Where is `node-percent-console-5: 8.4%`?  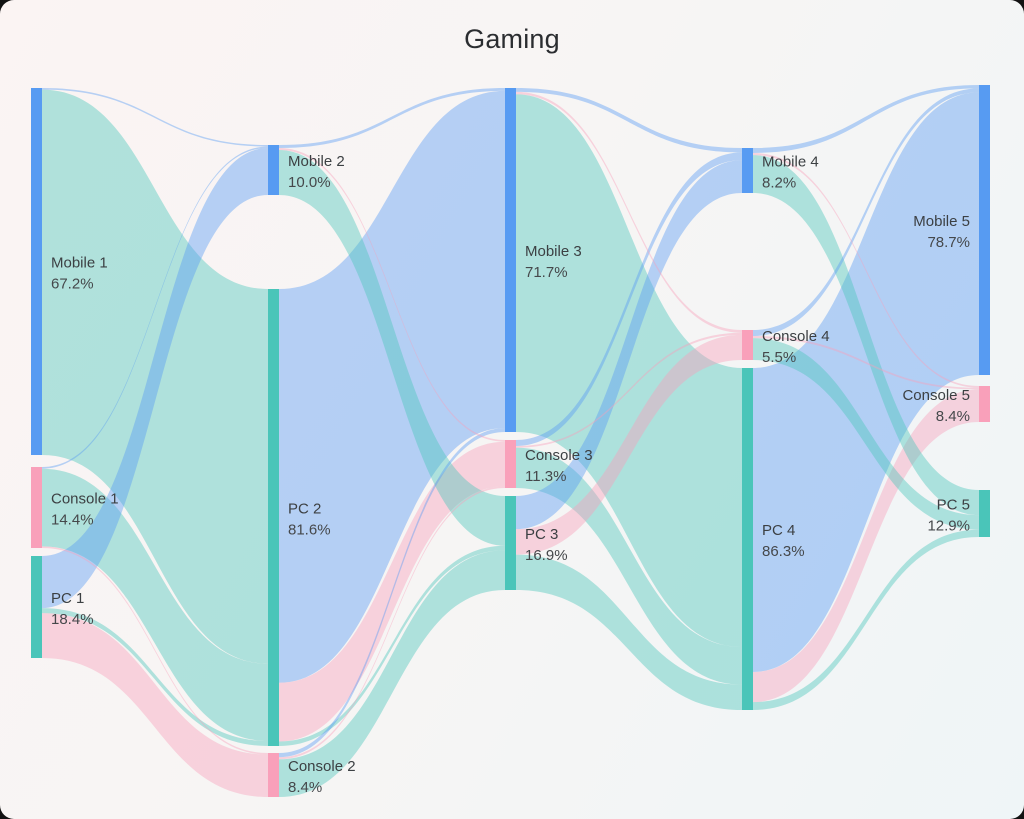
node-percent-console-5: 8.4% is located at coordinates (953, 416).